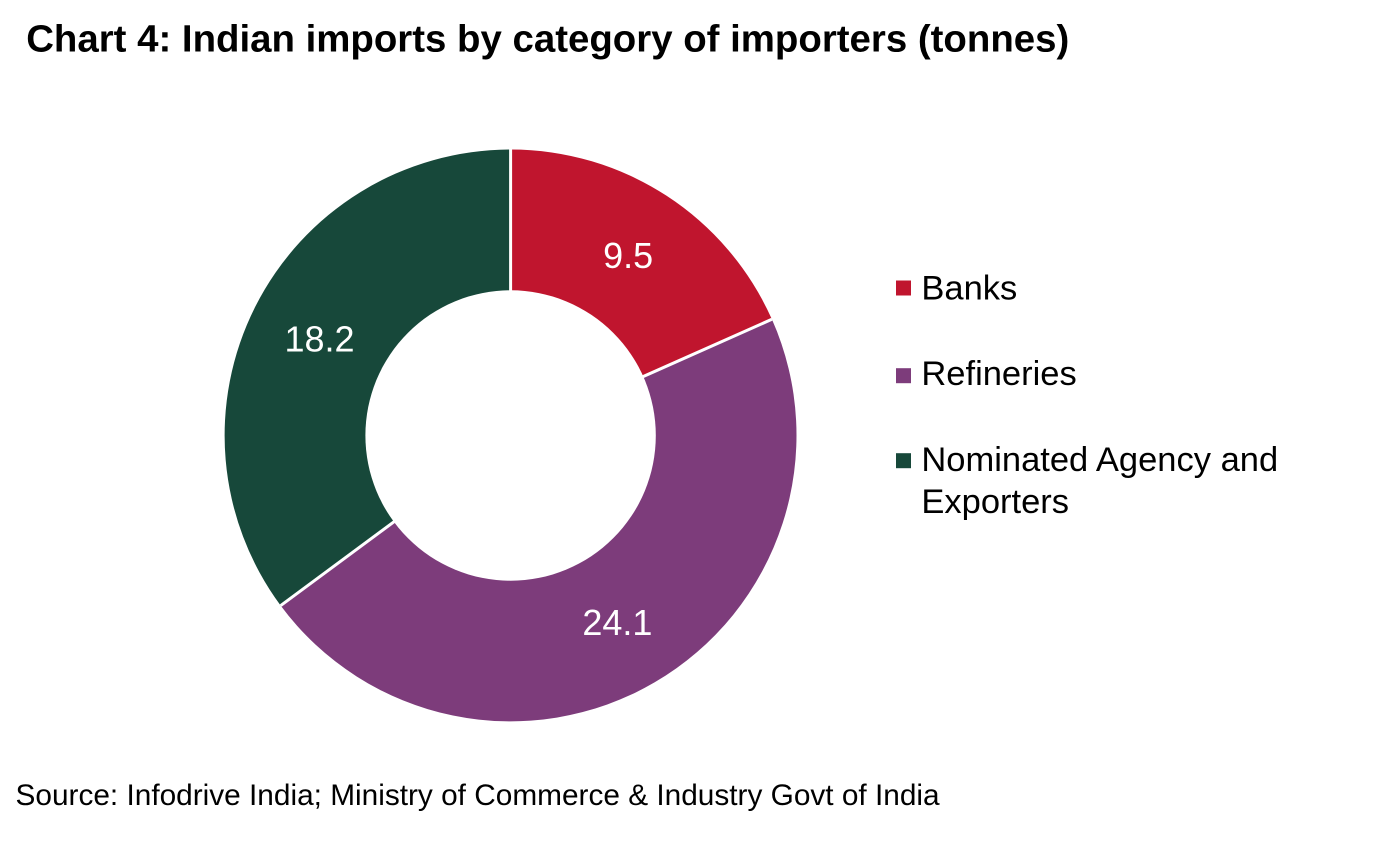  I want to click on svg-text: Nominated Agency and, so click(1099, 460).